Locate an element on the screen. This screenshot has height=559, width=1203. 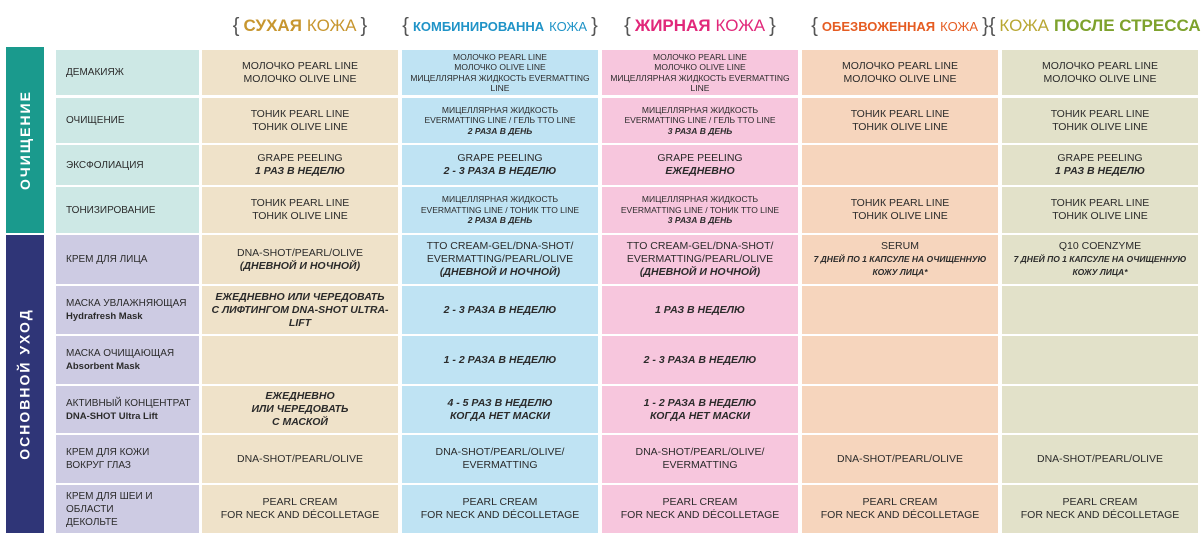
cell-line: 1 РАЗ В НЕДЕЛЮ is located at coordinates (700, 309).